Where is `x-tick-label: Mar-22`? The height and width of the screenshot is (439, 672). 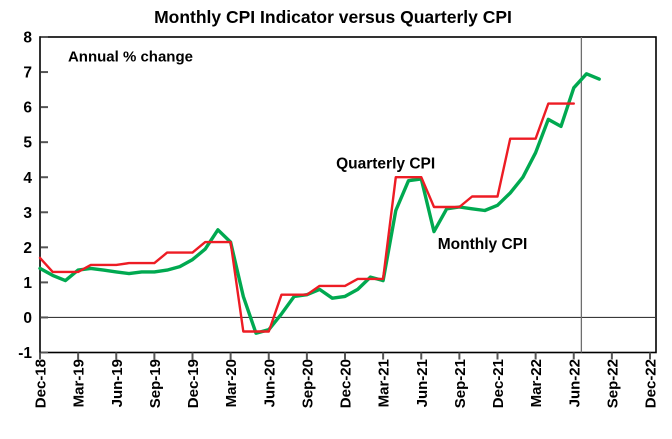 x-tick-label: Mar-22 is located at coordinates (536, 383).